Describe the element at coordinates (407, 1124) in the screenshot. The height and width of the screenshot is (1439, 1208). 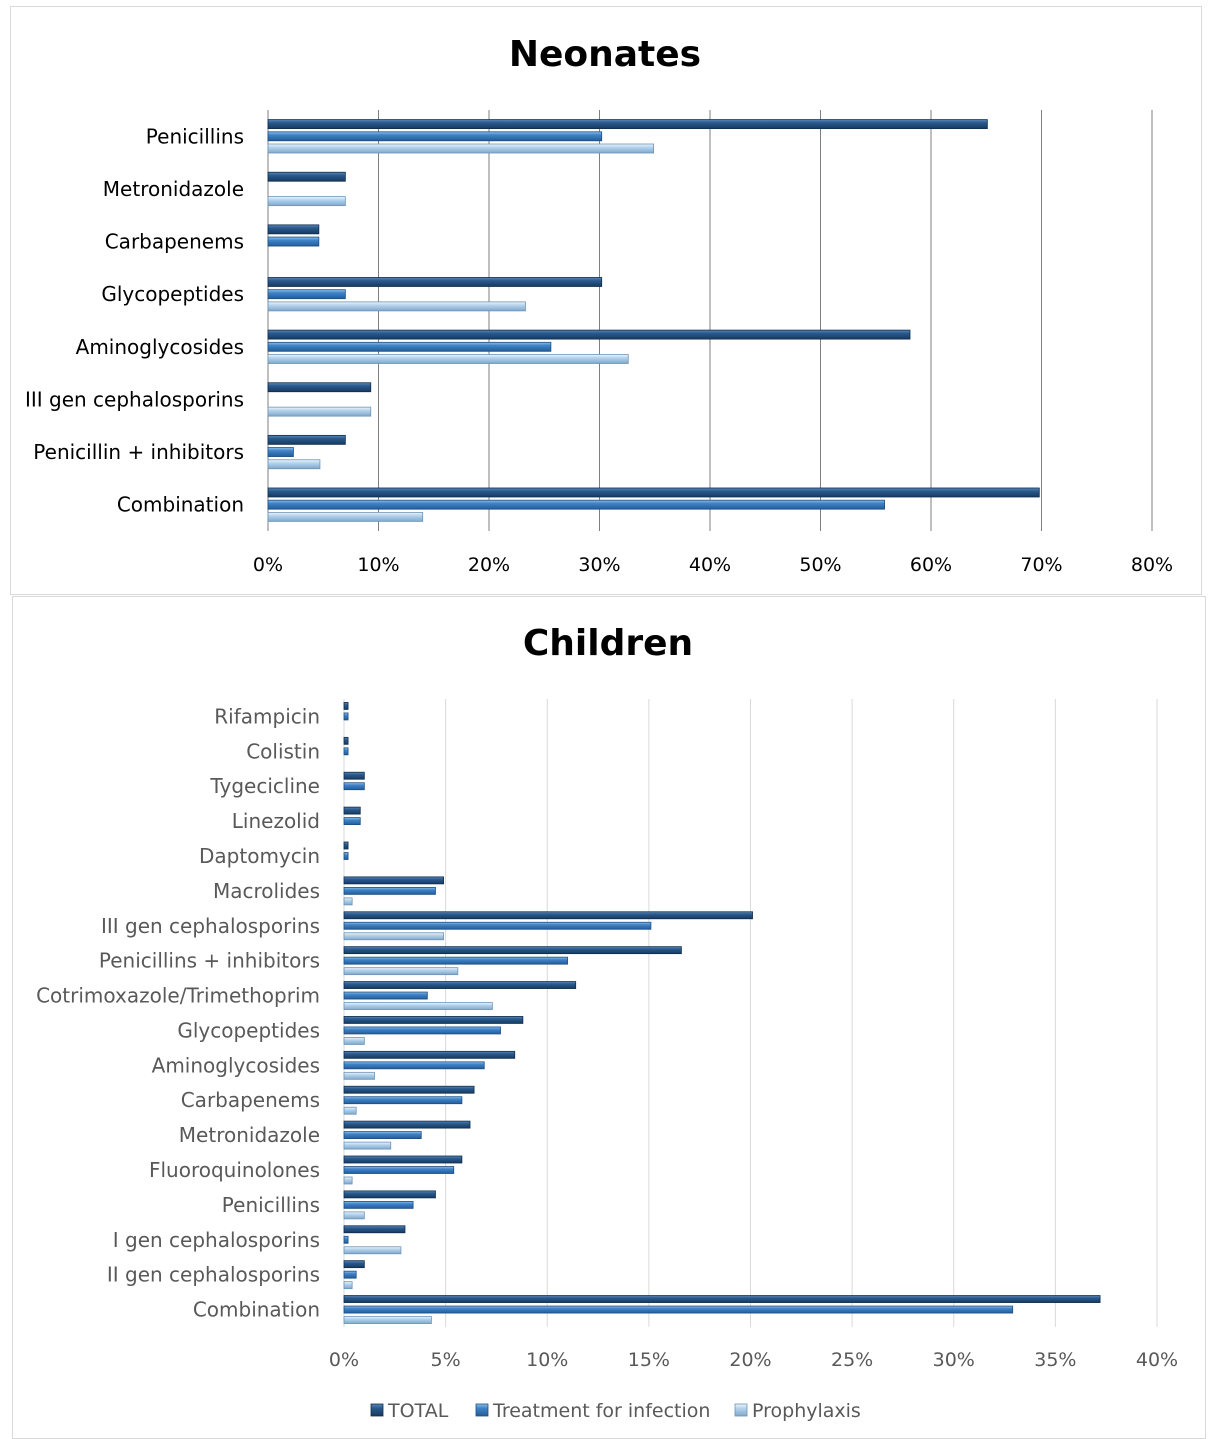
I see `children-bar-total-metronidazole` at that location.